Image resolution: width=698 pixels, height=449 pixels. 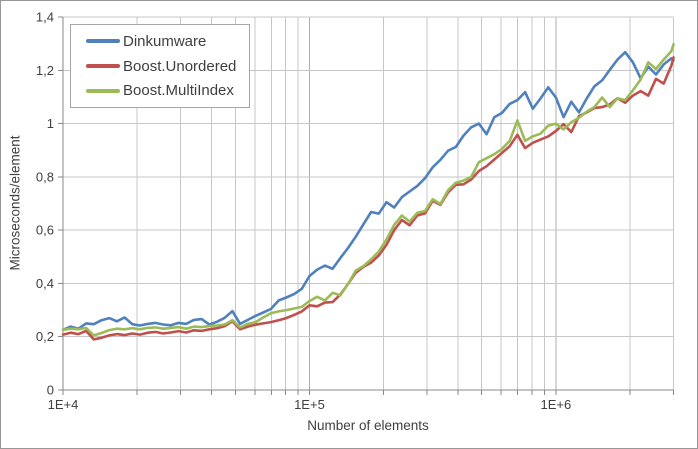 What do you see at coordinates (50, 123) in the screenshot?
I see `y-tick-label: 1` at bounding box center [50, 123].